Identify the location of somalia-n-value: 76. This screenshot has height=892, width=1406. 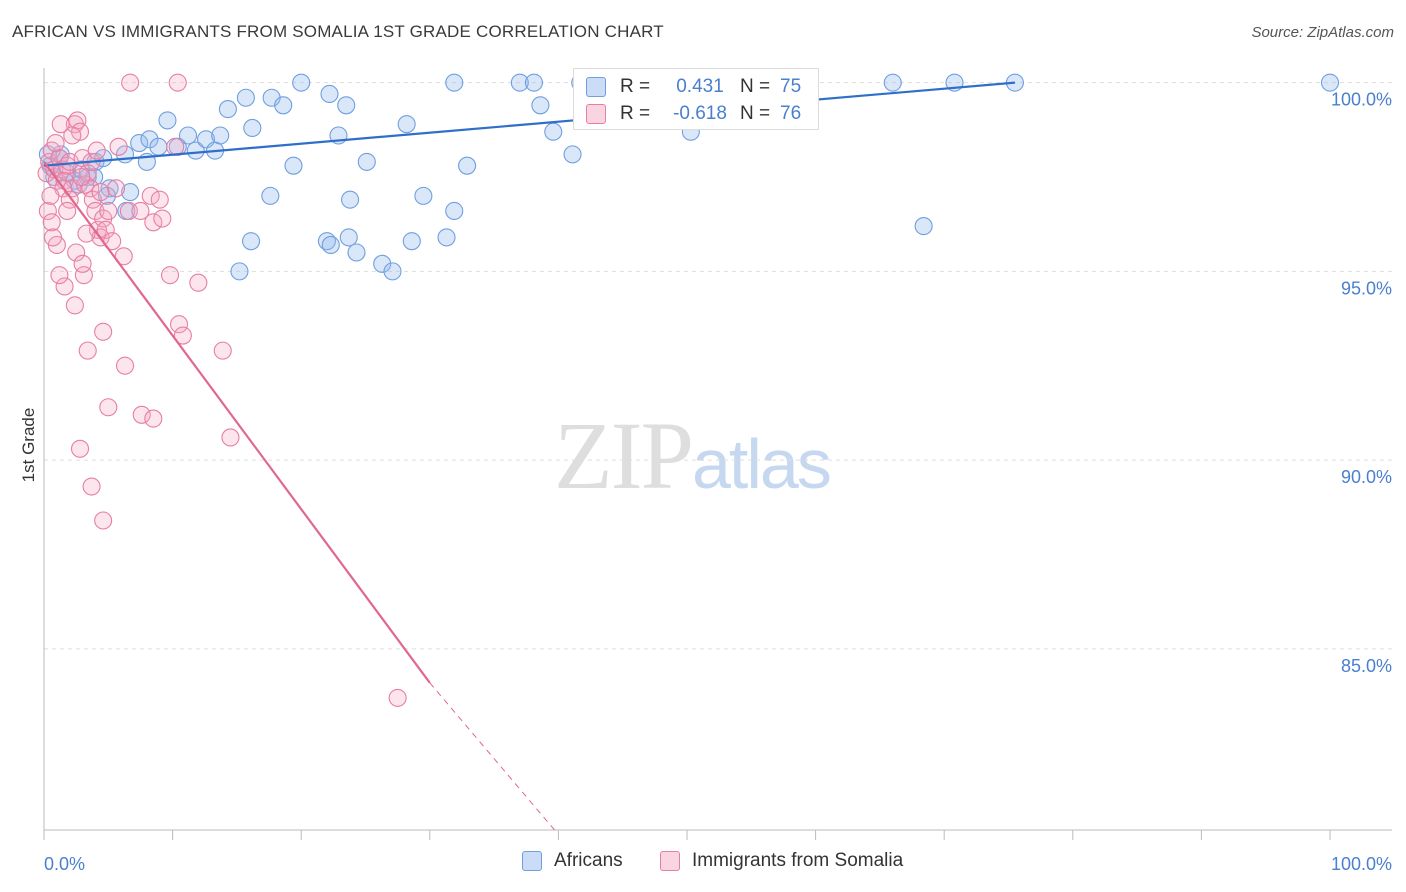
(791, 113).